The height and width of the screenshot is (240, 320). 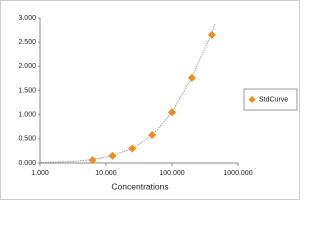 I want to click on y-tick-label: 2.500, so click(x=27, y=42).